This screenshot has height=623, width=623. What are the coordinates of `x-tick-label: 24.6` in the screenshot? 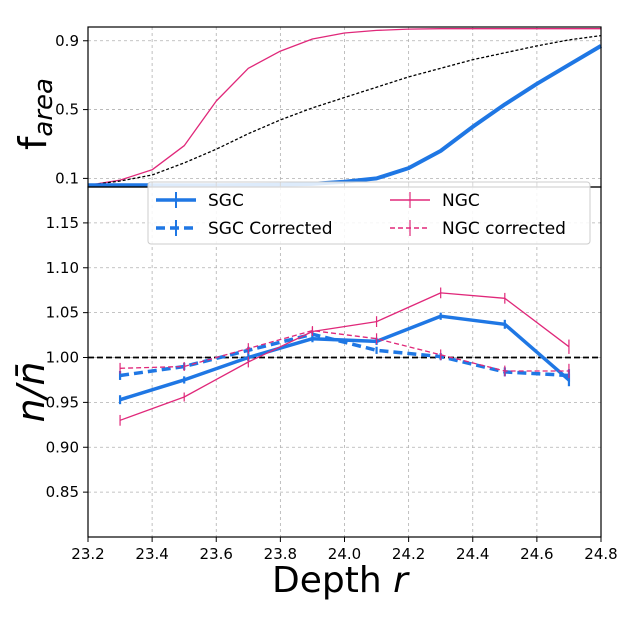 It's located at (536, 554).